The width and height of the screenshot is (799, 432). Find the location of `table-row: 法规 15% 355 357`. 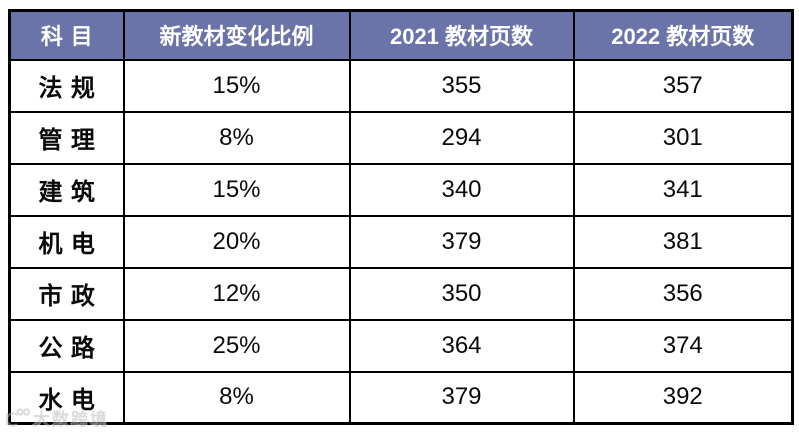

table-row: 法规 15% 355 357 is located at coordinates (401, 85).